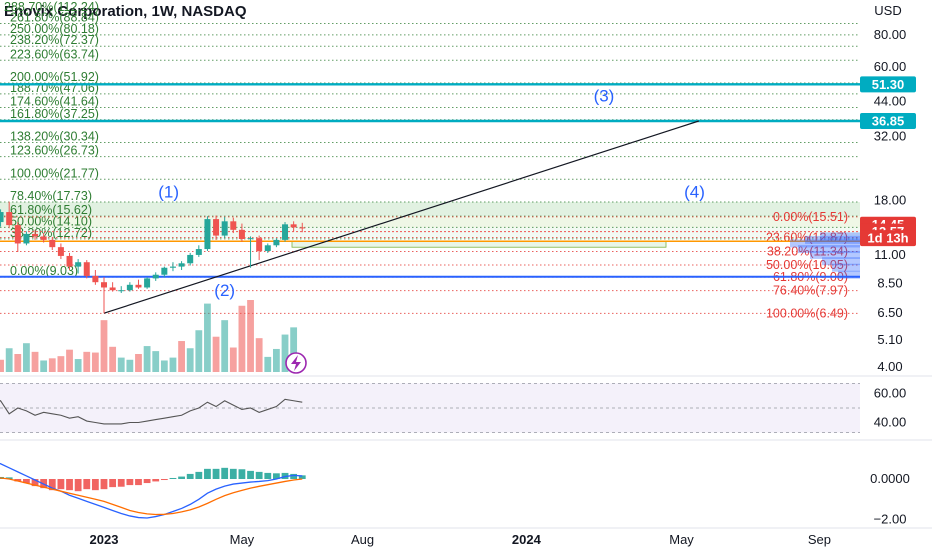 The width and height of the screenshot is (932, 550). What do you see at coordinates (54, 173) in the screenshot?
I see `fib-upper-label: 100.00%(21.77)` at bounding box center [54, 173].